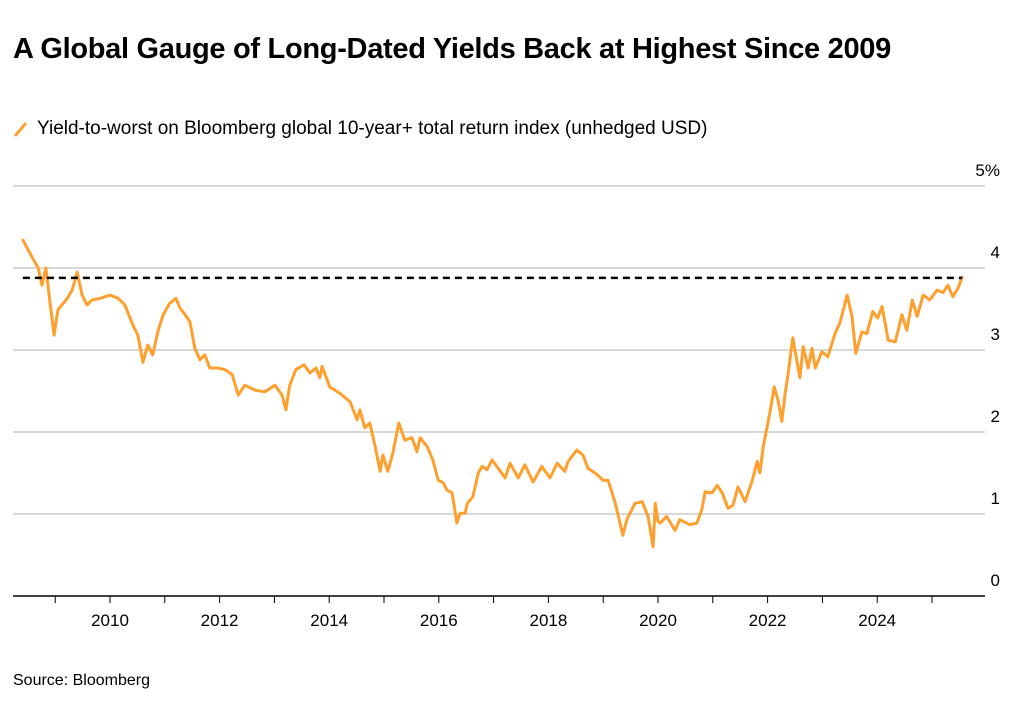  Describe the element at coordinates (768, 620) in the screenshot. I see `x-tick-label: 2022` at that location.